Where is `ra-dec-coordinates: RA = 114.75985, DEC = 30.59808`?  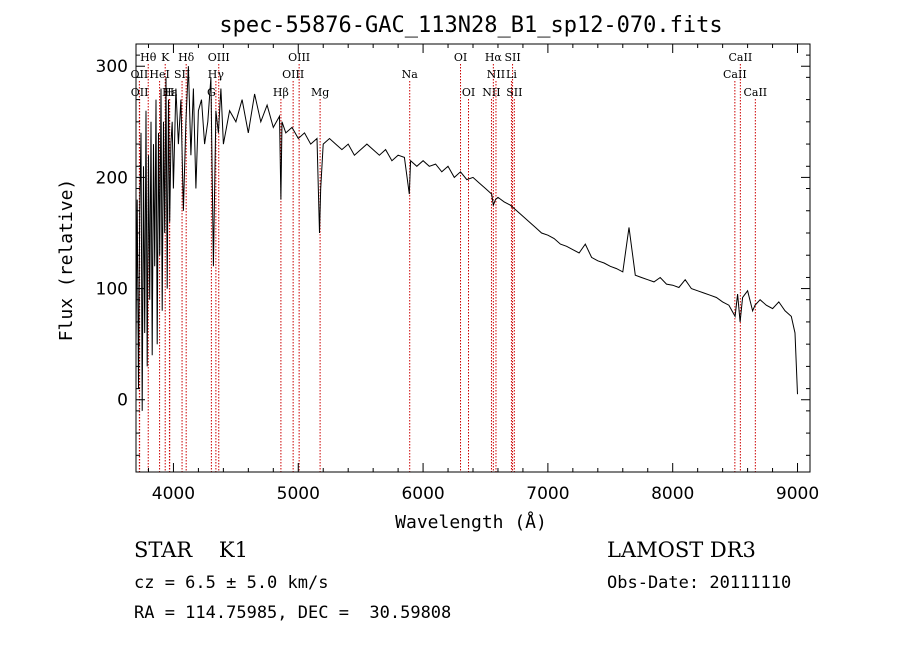 ra-dec-coordinates: RA = 114.75985, DEC = 30.59808 is located at coordinates (293, 613).